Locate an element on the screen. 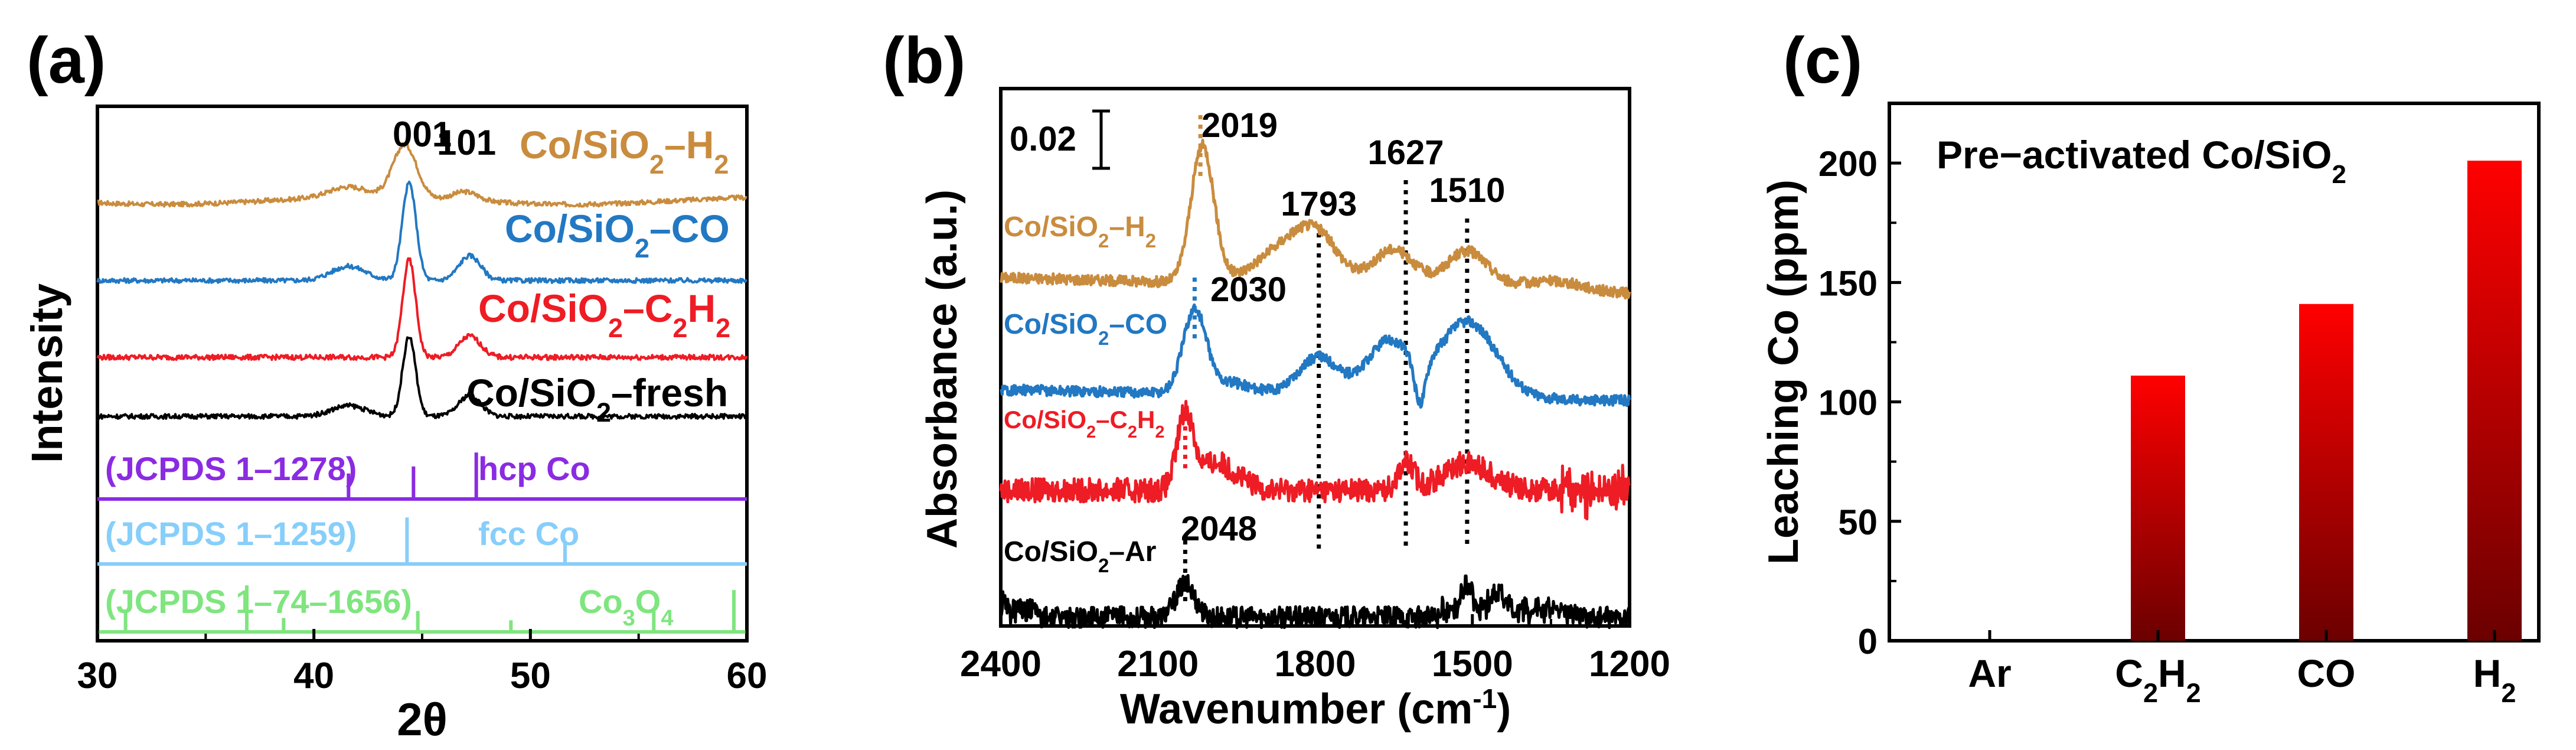 This screenshot has height=750, width=2576. ftir-series-label: Co/SiO2–C2H2 is located at coordinates (1084, 424).